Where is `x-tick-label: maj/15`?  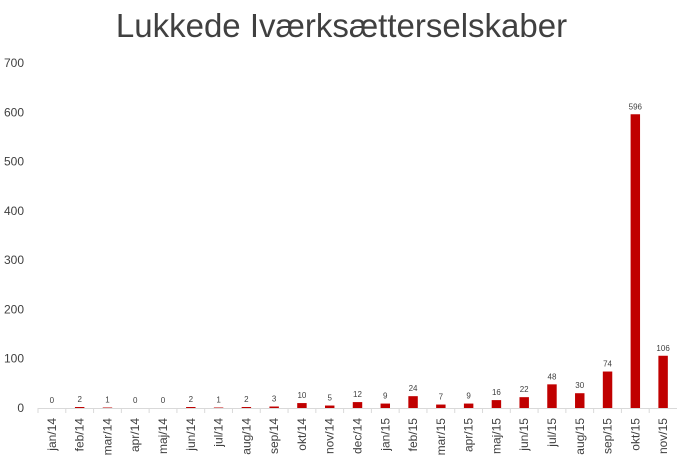
x-tick-label: maj/15 is located at coordinates (496, 436).